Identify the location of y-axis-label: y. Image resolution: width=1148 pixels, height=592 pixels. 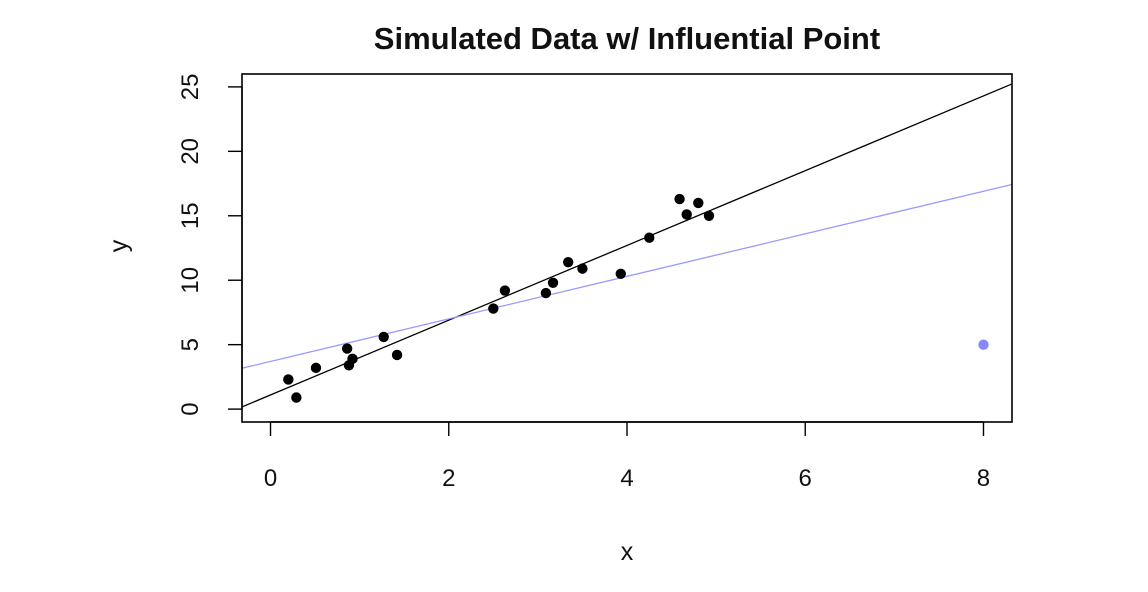
(119, 245).